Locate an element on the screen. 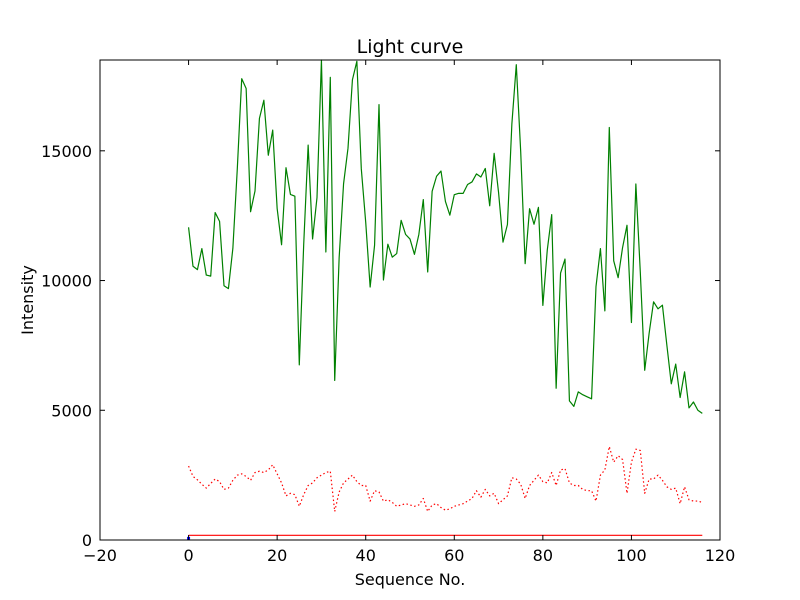  x-tick-label: 40 is located at coordinates (366, 555).